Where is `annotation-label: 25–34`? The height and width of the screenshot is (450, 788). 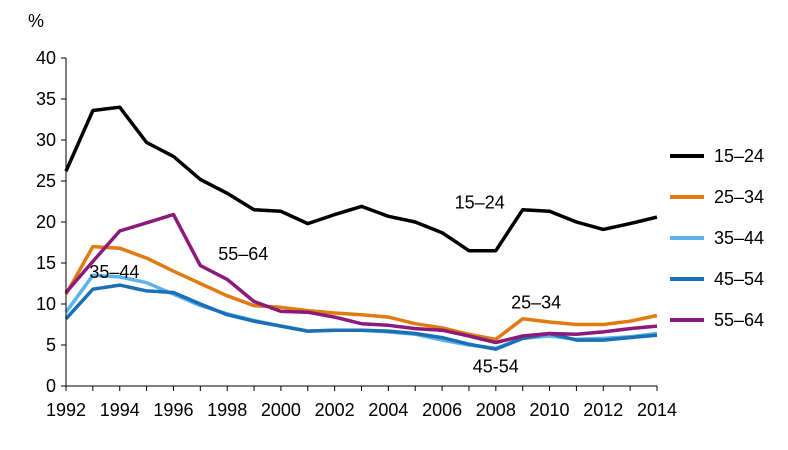 annotation-label: 25–34 is located at coordinates (536, 302).